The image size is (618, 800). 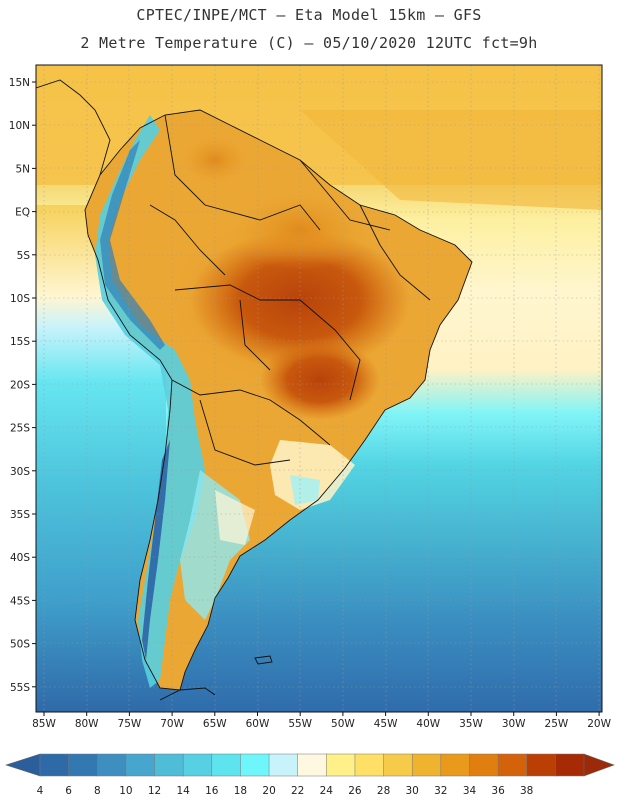 I want to click on lat-label: 40S, so click(x=20, y=558).